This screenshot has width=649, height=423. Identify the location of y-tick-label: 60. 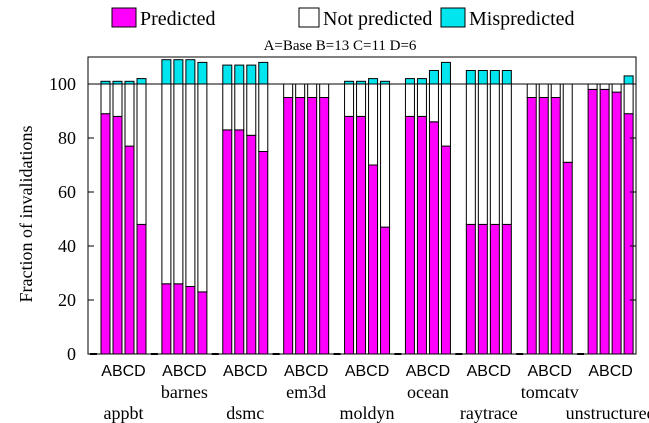
(67, 192).